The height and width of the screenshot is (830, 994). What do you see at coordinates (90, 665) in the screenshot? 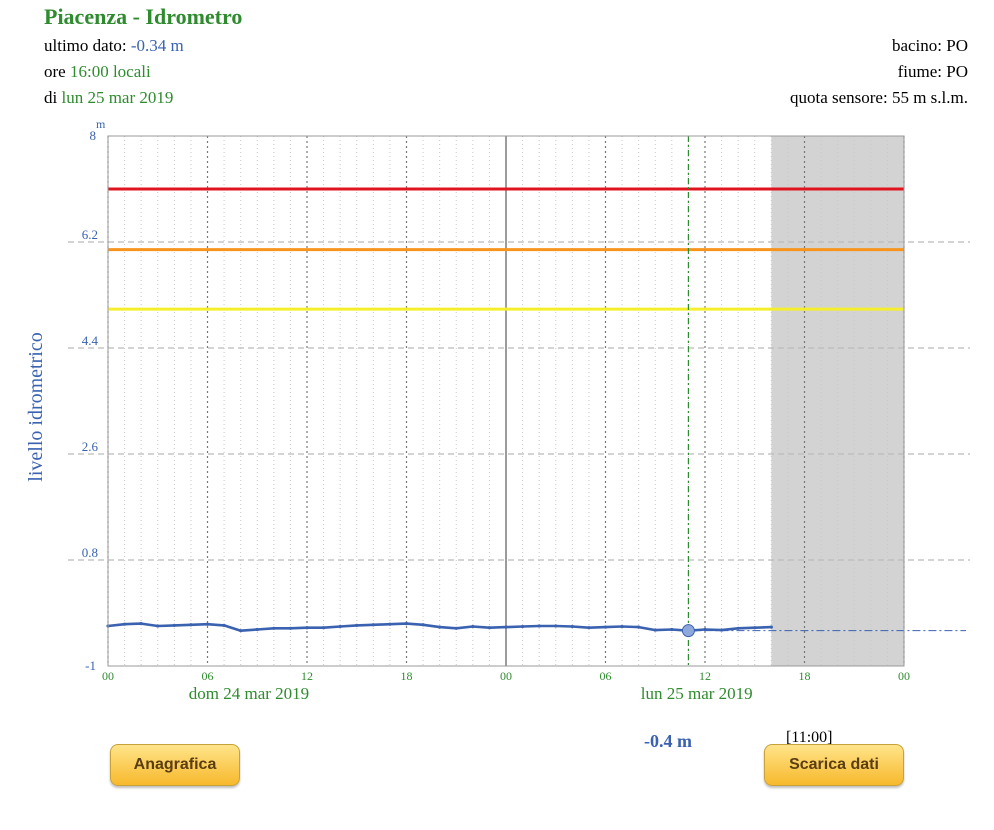
I see `y-tick-label: -1` at bounding box center [90, 665].